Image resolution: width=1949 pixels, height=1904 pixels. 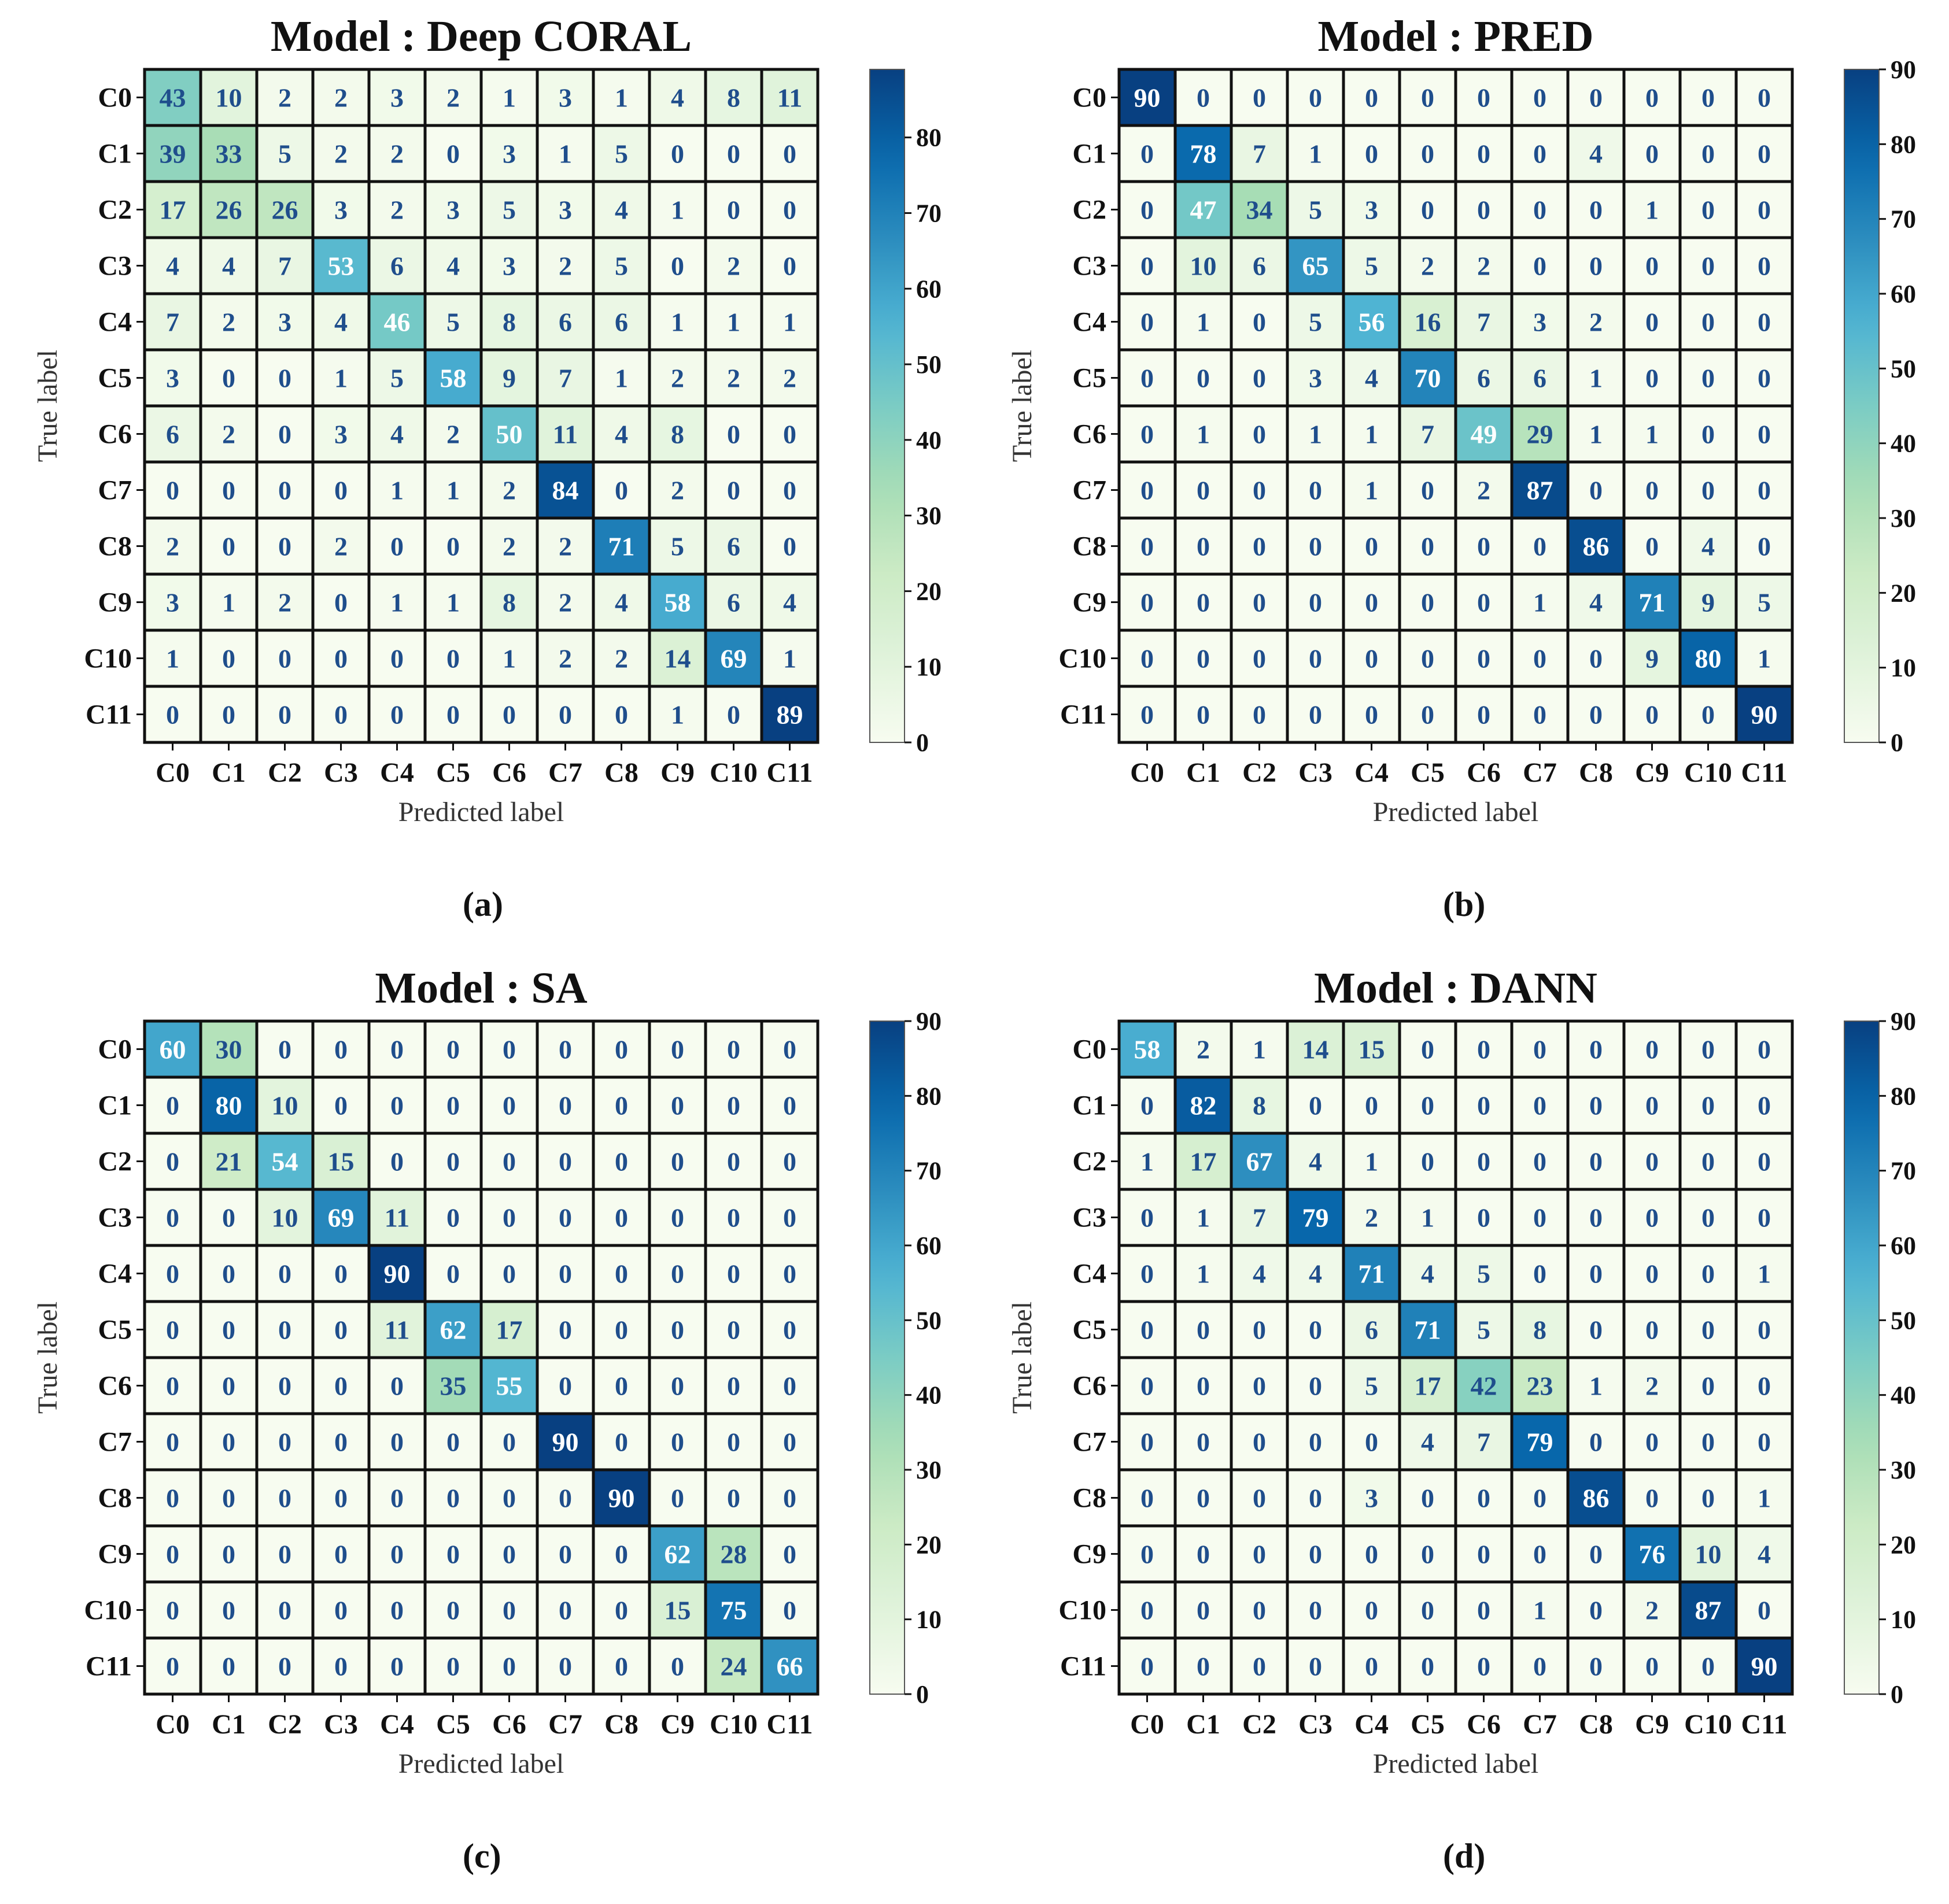 I want to click on colorbar-tick-label: 20, so click(x=1903, y=1544).